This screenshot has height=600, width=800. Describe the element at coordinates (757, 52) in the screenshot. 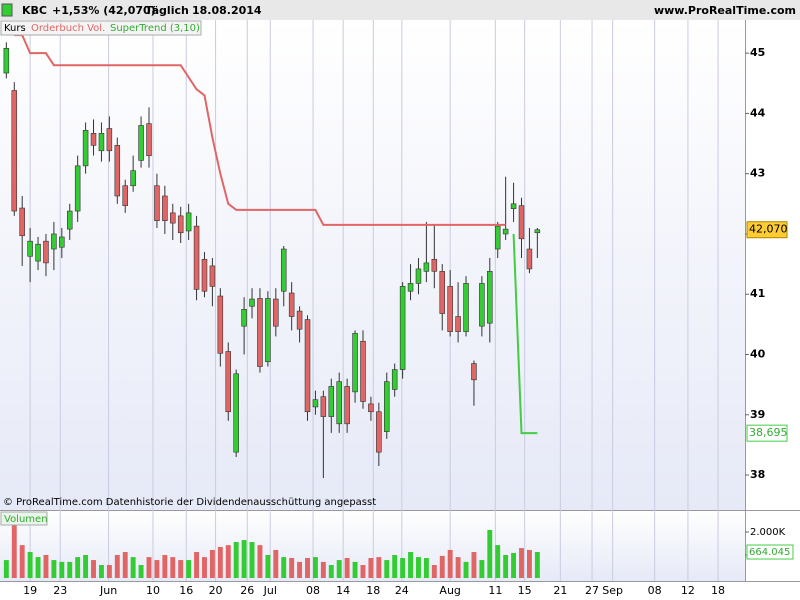

I see `y-tick-label: 45` at that location.